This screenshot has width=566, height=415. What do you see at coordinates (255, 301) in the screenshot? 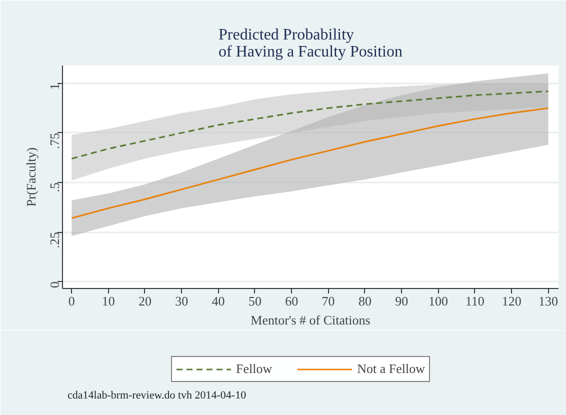
I see `x-tick-label: 50` at bounding box center [255, 301].